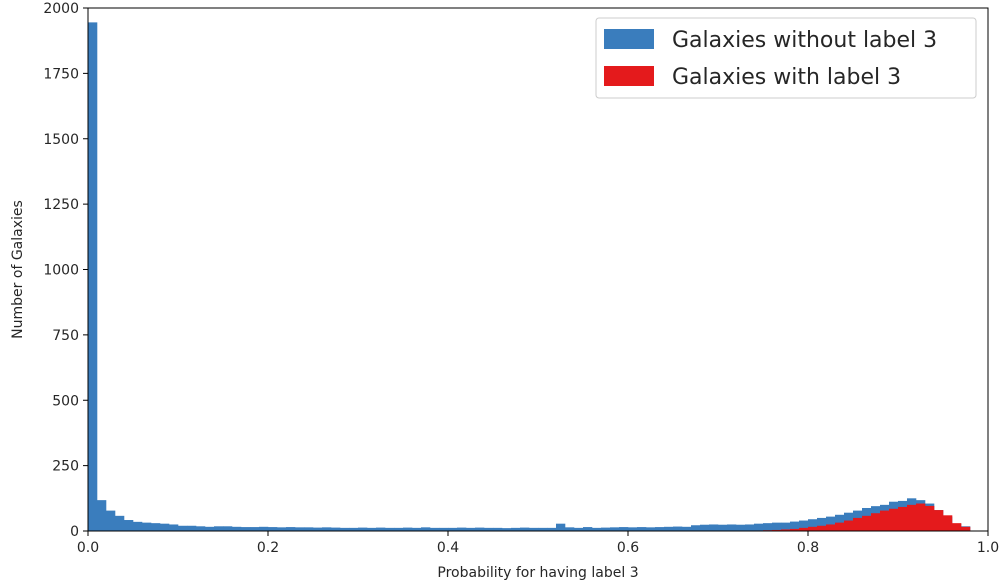 This screenshot has width=1000, height=582. I want to click on y-tick-label: 1500, so click(61, 140).